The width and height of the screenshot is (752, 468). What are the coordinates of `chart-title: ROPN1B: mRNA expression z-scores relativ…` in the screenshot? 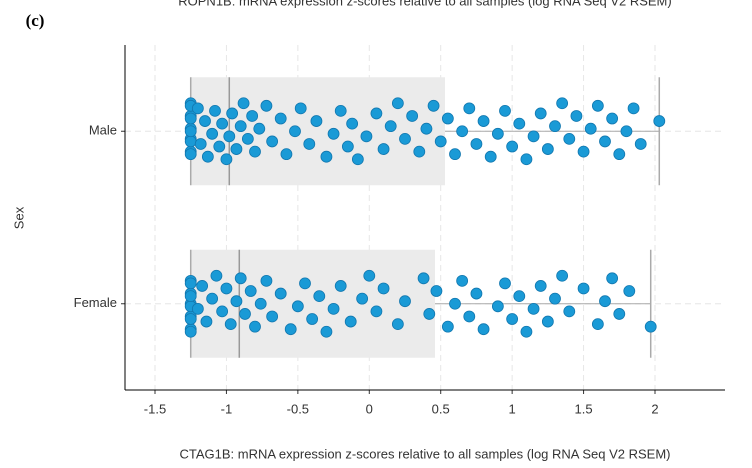 It's located at (424, 4).